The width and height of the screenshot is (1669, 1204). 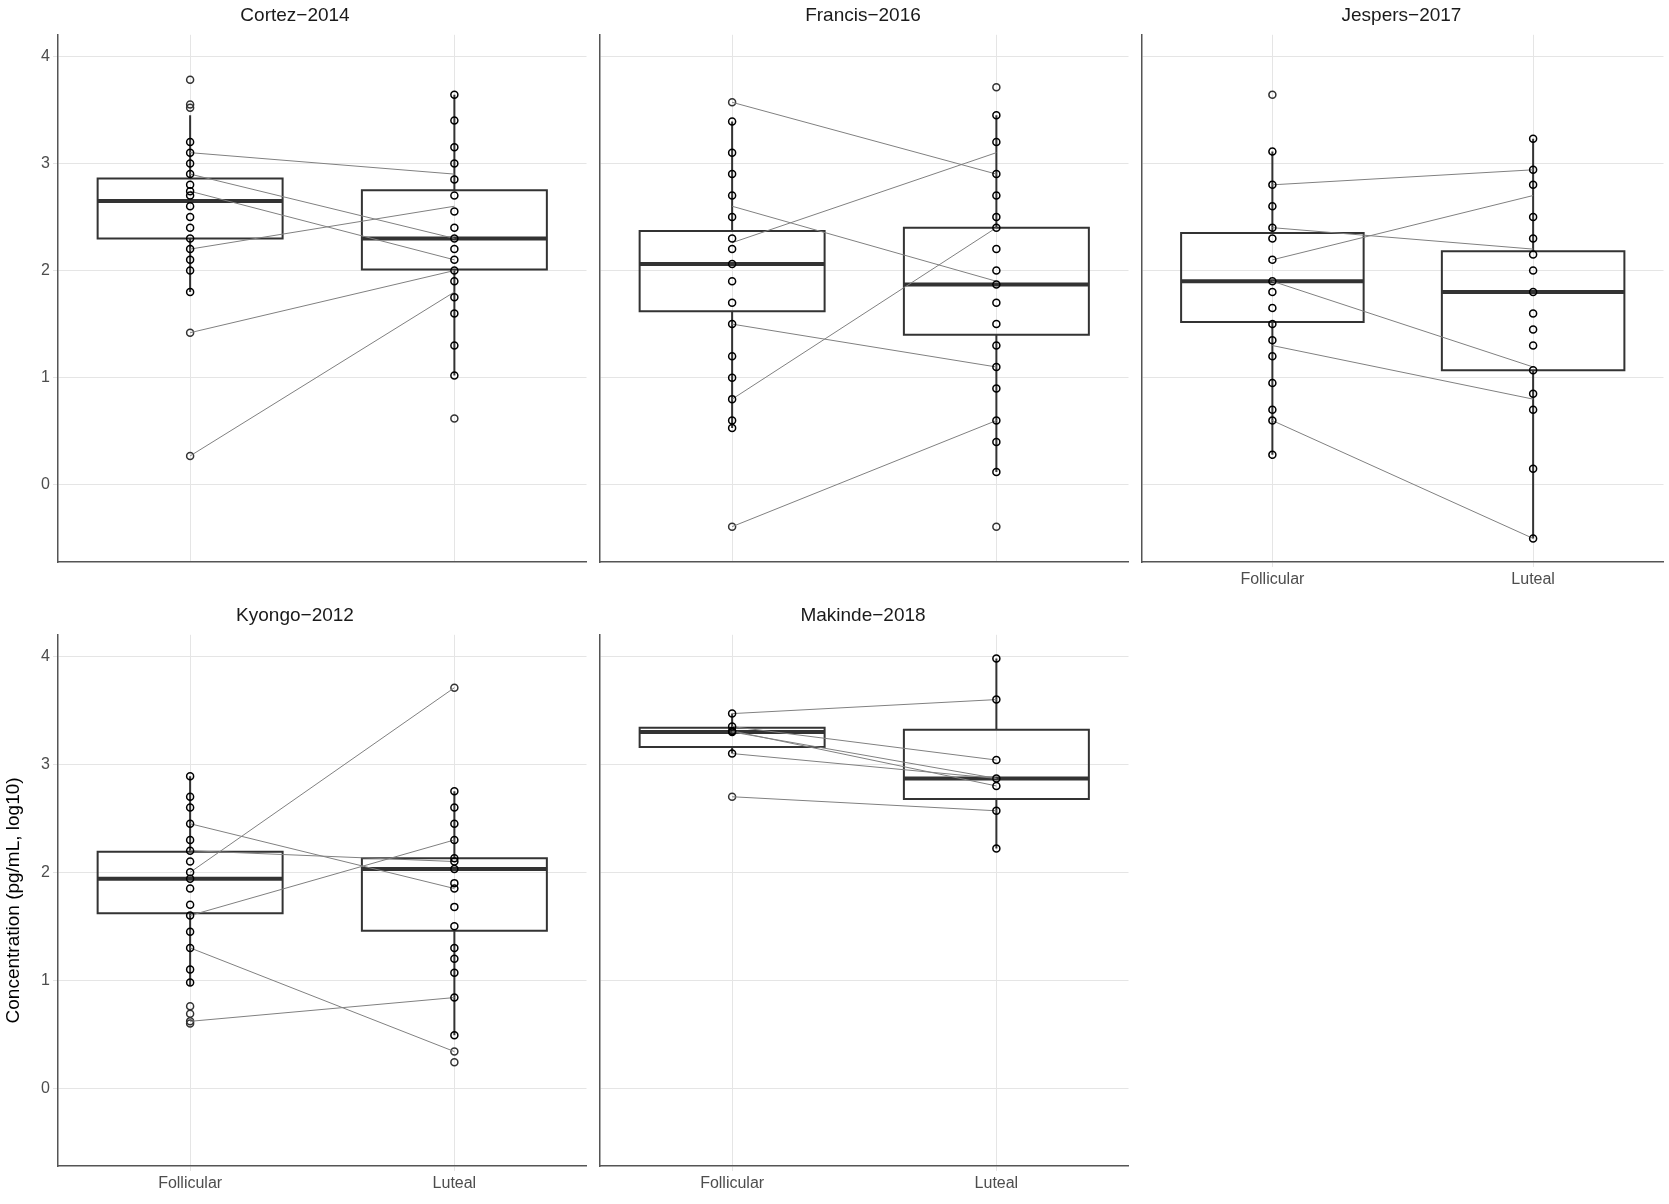 I want to click on chart-title: Jespers−2017, so click(x=1401, y=14).